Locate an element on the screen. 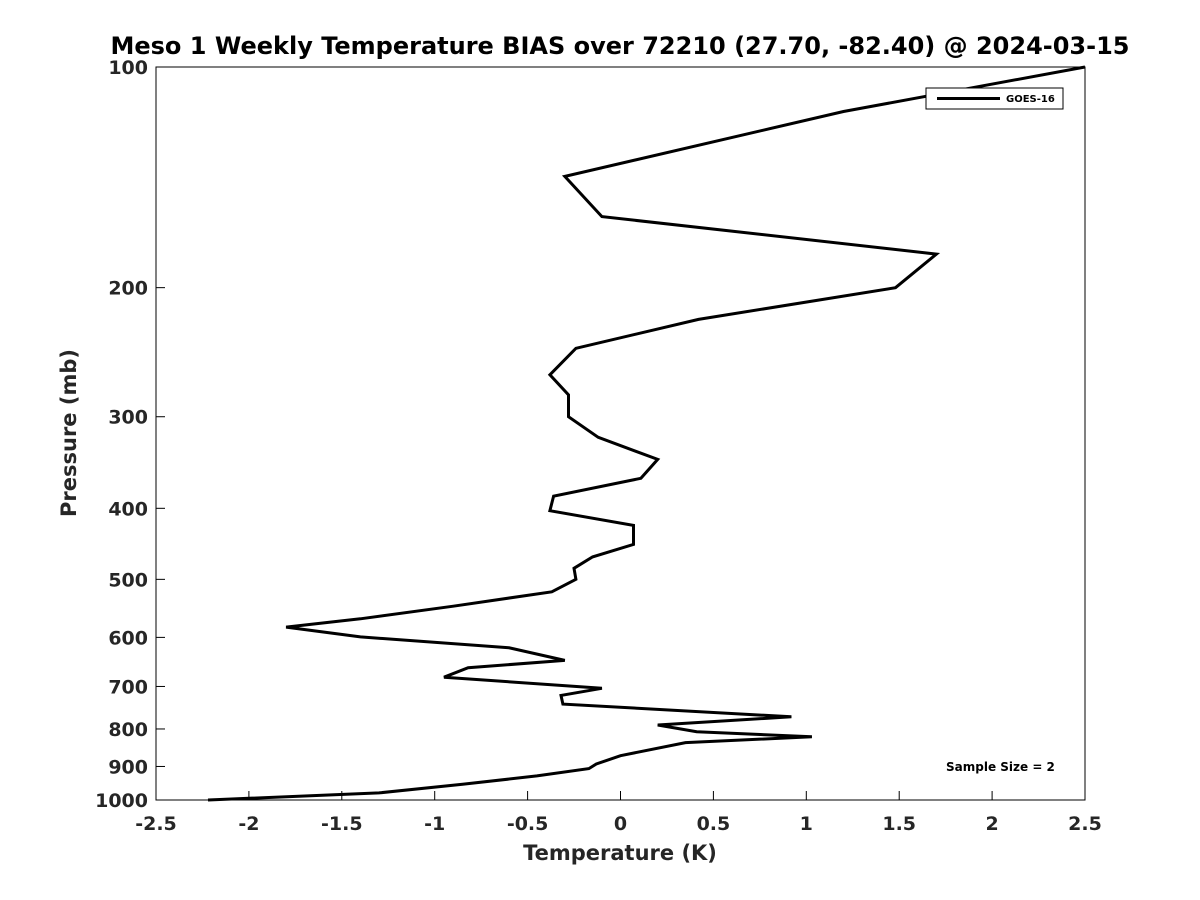 The width and height of the screenshot is (1200, 900). sample-size-annotation: Sample Size = 2 is located at coordinates (1000, 767).